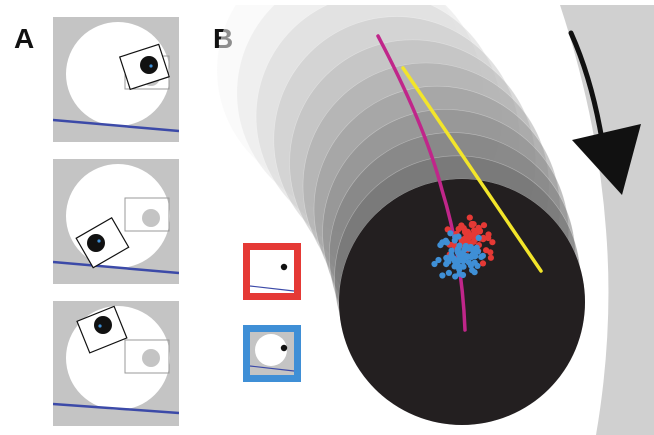  Describe the element at coordinates (24, 38) in the screenshot. I see `panel-label-a: A` at that location.